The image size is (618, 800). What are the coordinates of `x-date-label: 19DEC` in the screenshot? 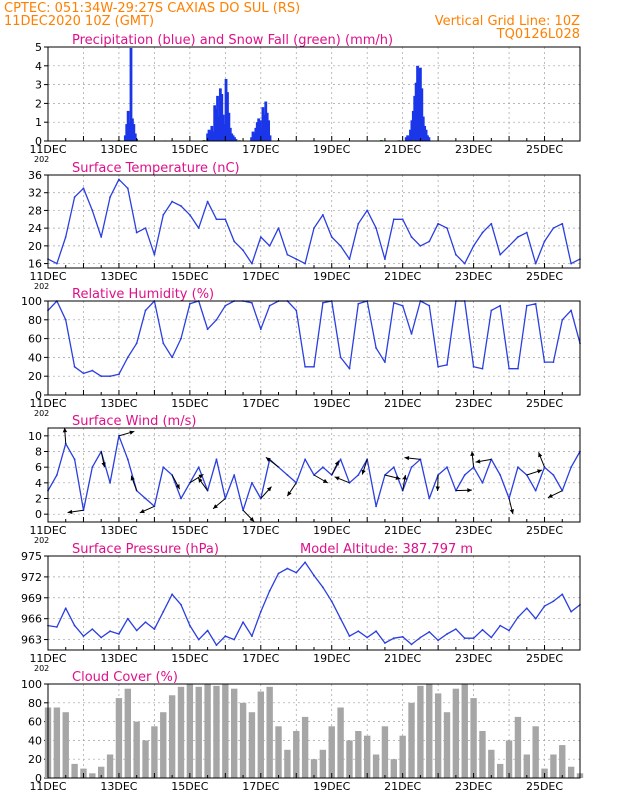 It's located at (331, 530).